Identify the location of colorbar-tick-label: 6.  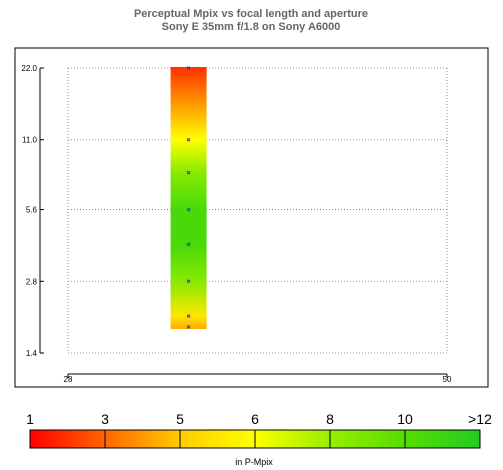
(255, 419).